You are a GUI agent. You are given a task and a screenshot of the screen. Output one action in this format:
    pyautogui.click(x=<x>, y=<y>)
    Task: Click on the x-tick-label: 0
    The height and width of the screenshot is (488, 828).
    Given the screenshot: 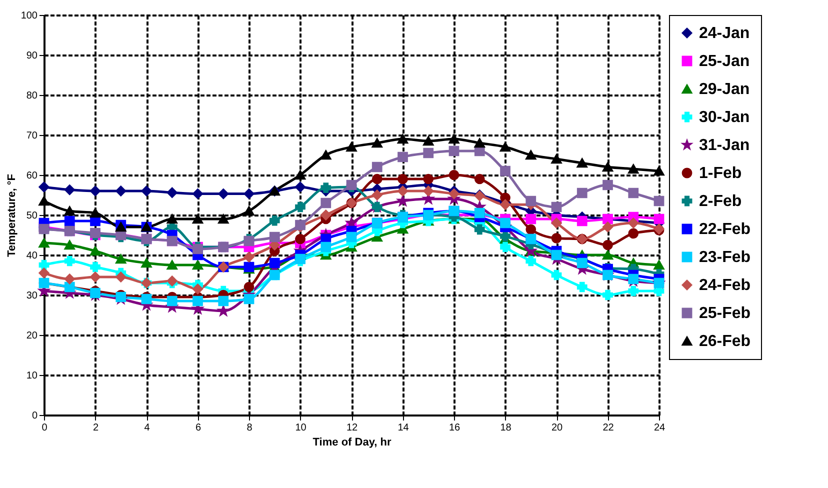 What is the action you would take?
    pyautogui.click(x=45, y=428)
    